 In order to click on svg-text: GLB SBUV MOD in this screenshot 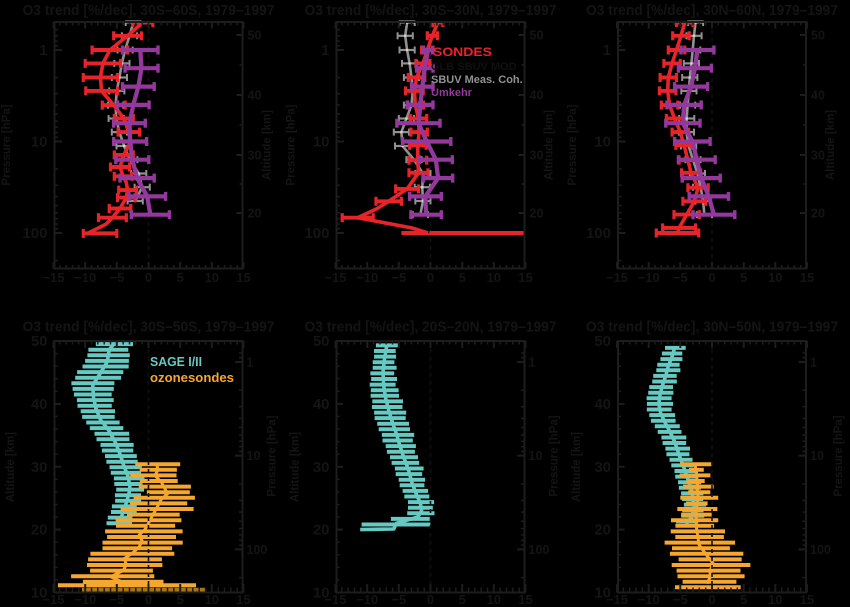, I will do `click(474, 67)`.